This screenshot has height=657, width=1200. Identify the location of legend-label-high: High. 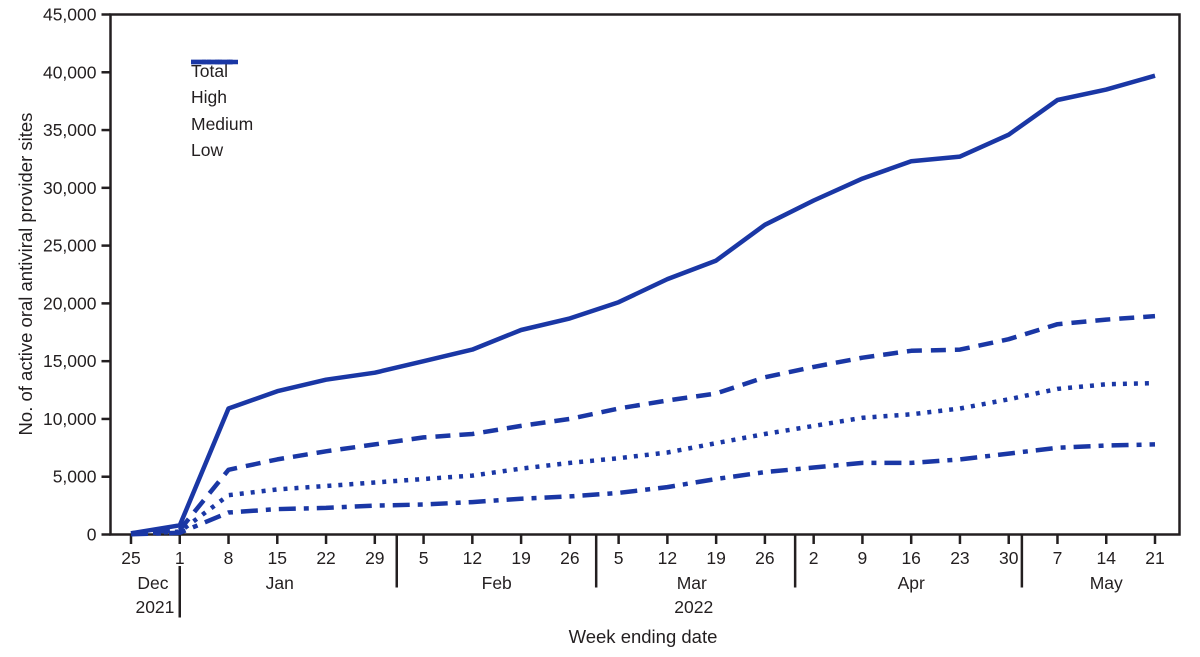
(209, 97).